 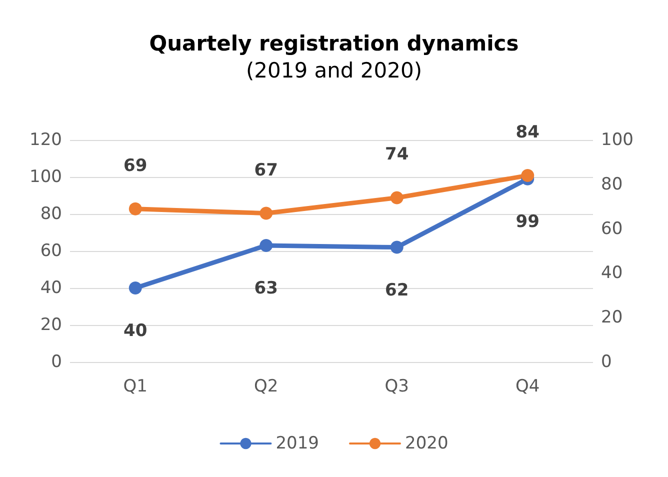 I want to click on y-tick-label: 100, so click(x=46, y=177).